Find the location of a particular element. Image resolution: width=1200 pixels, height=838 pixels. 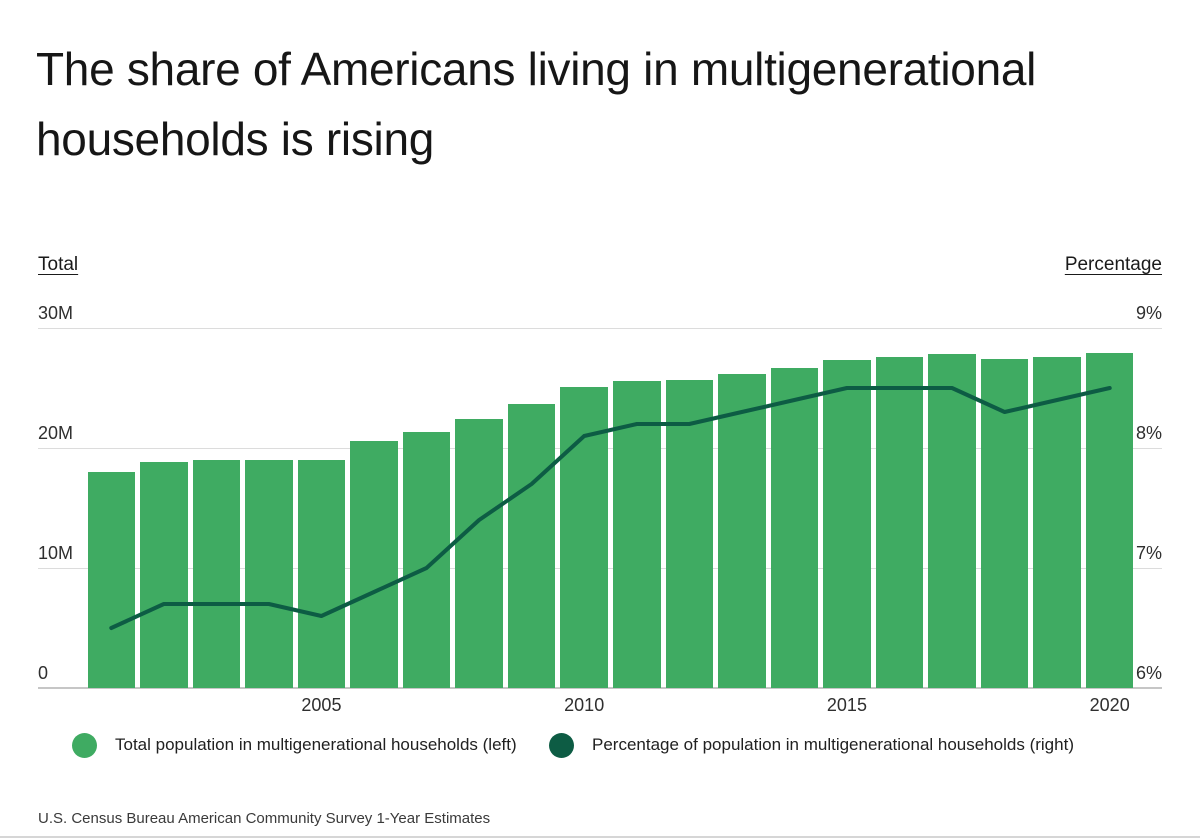

bar-2019 is located at coordinates (1057, 522).